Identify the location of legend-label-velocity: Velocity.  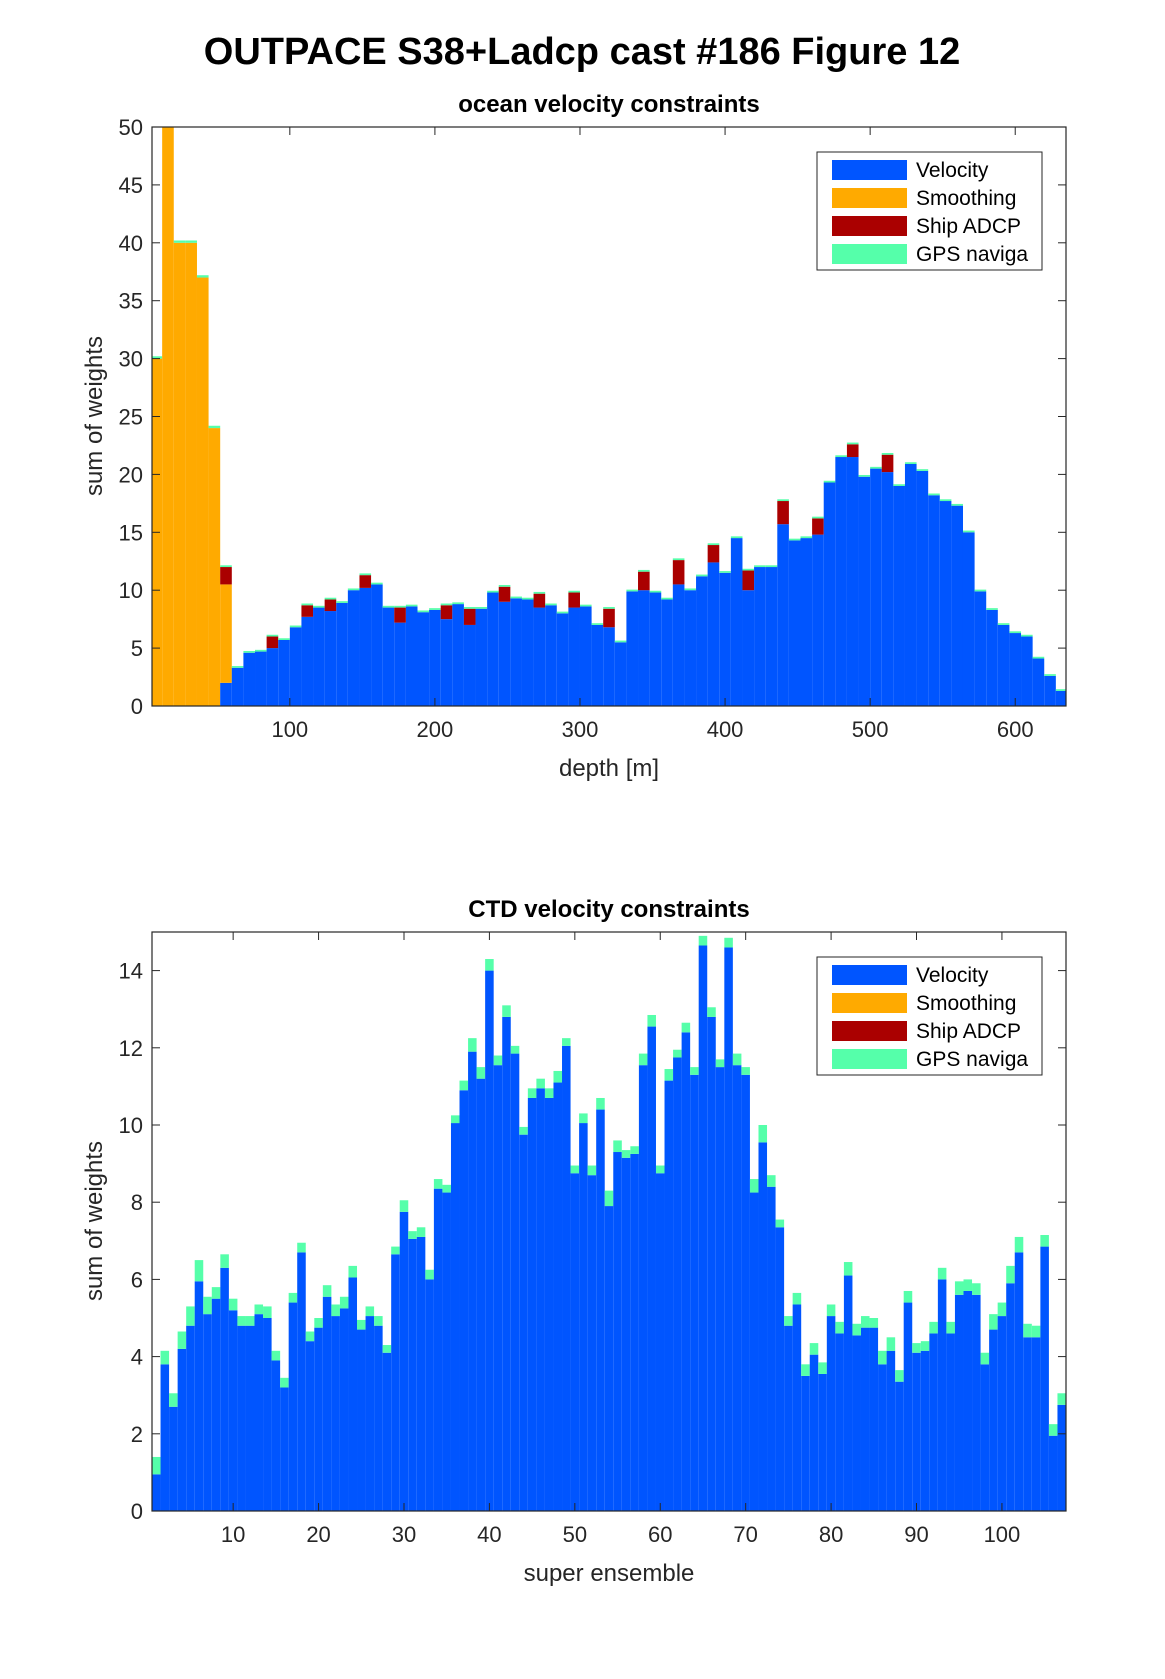
(952, 170).